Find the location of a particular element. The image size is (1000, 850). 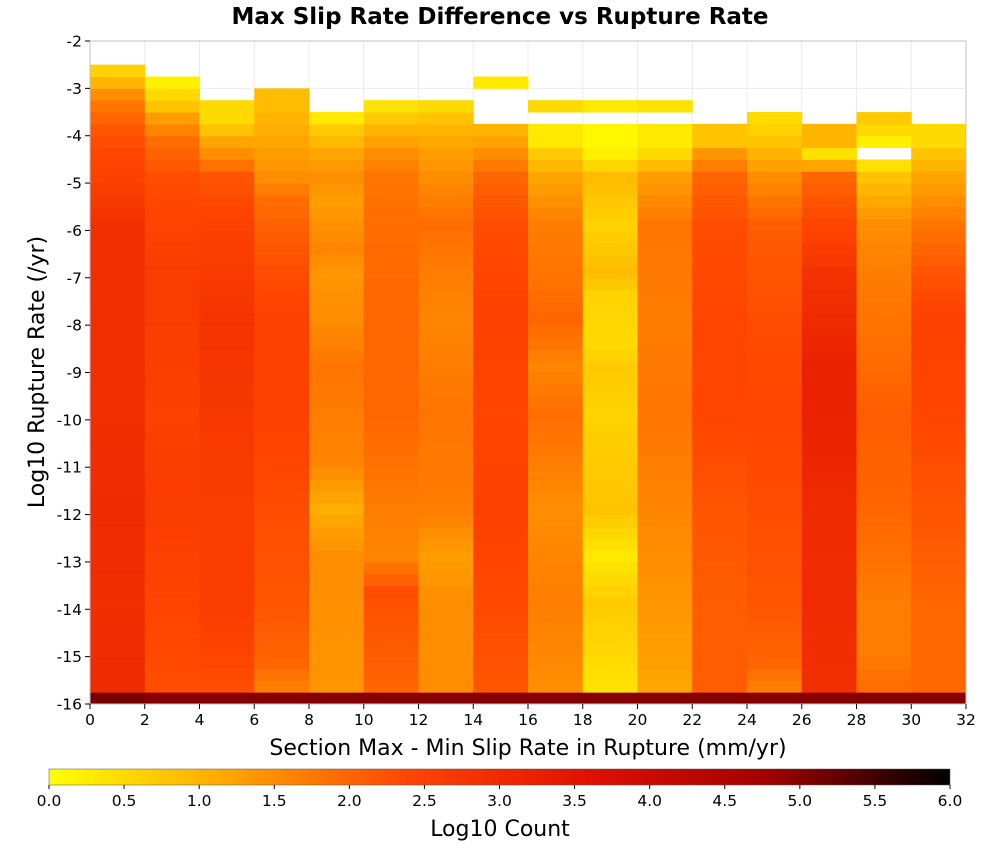

colorbar-tick-label: 5.0 is located at coordinates (800, 801).